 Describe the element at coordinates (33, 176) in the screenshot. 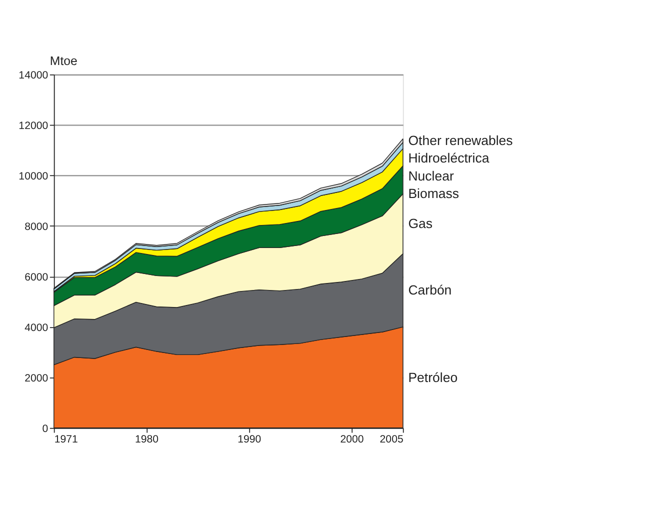

I see `y-tick-label: 10000` at that location.